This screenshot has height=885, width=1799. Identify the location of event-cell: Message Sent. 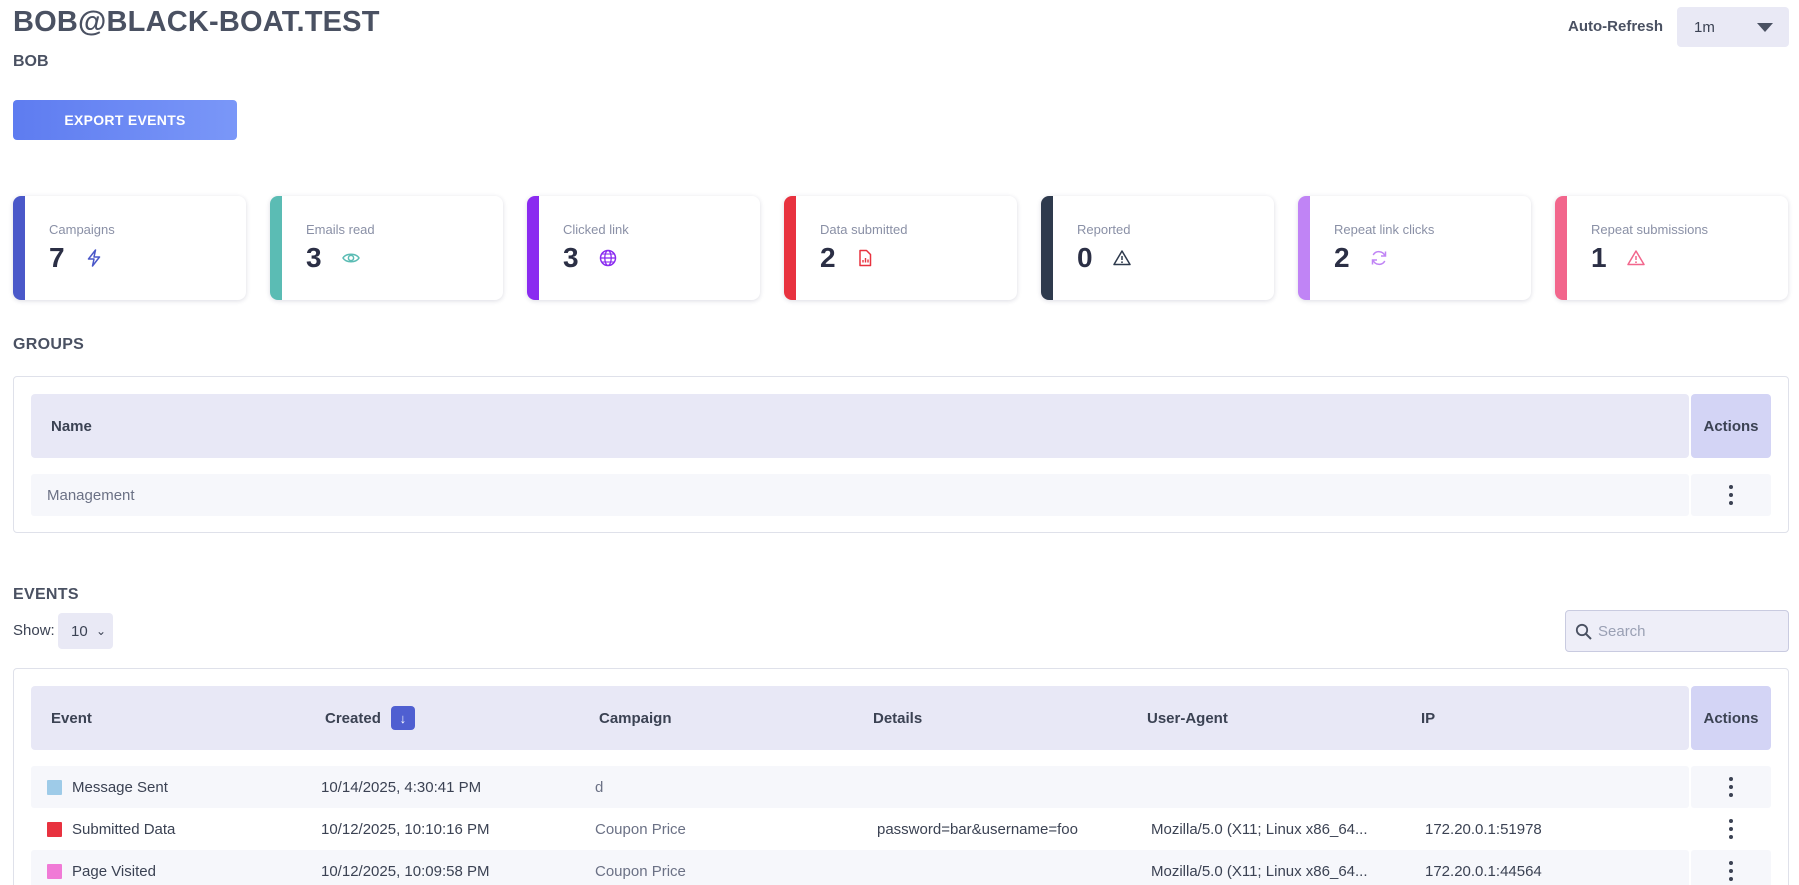
(107, 787).